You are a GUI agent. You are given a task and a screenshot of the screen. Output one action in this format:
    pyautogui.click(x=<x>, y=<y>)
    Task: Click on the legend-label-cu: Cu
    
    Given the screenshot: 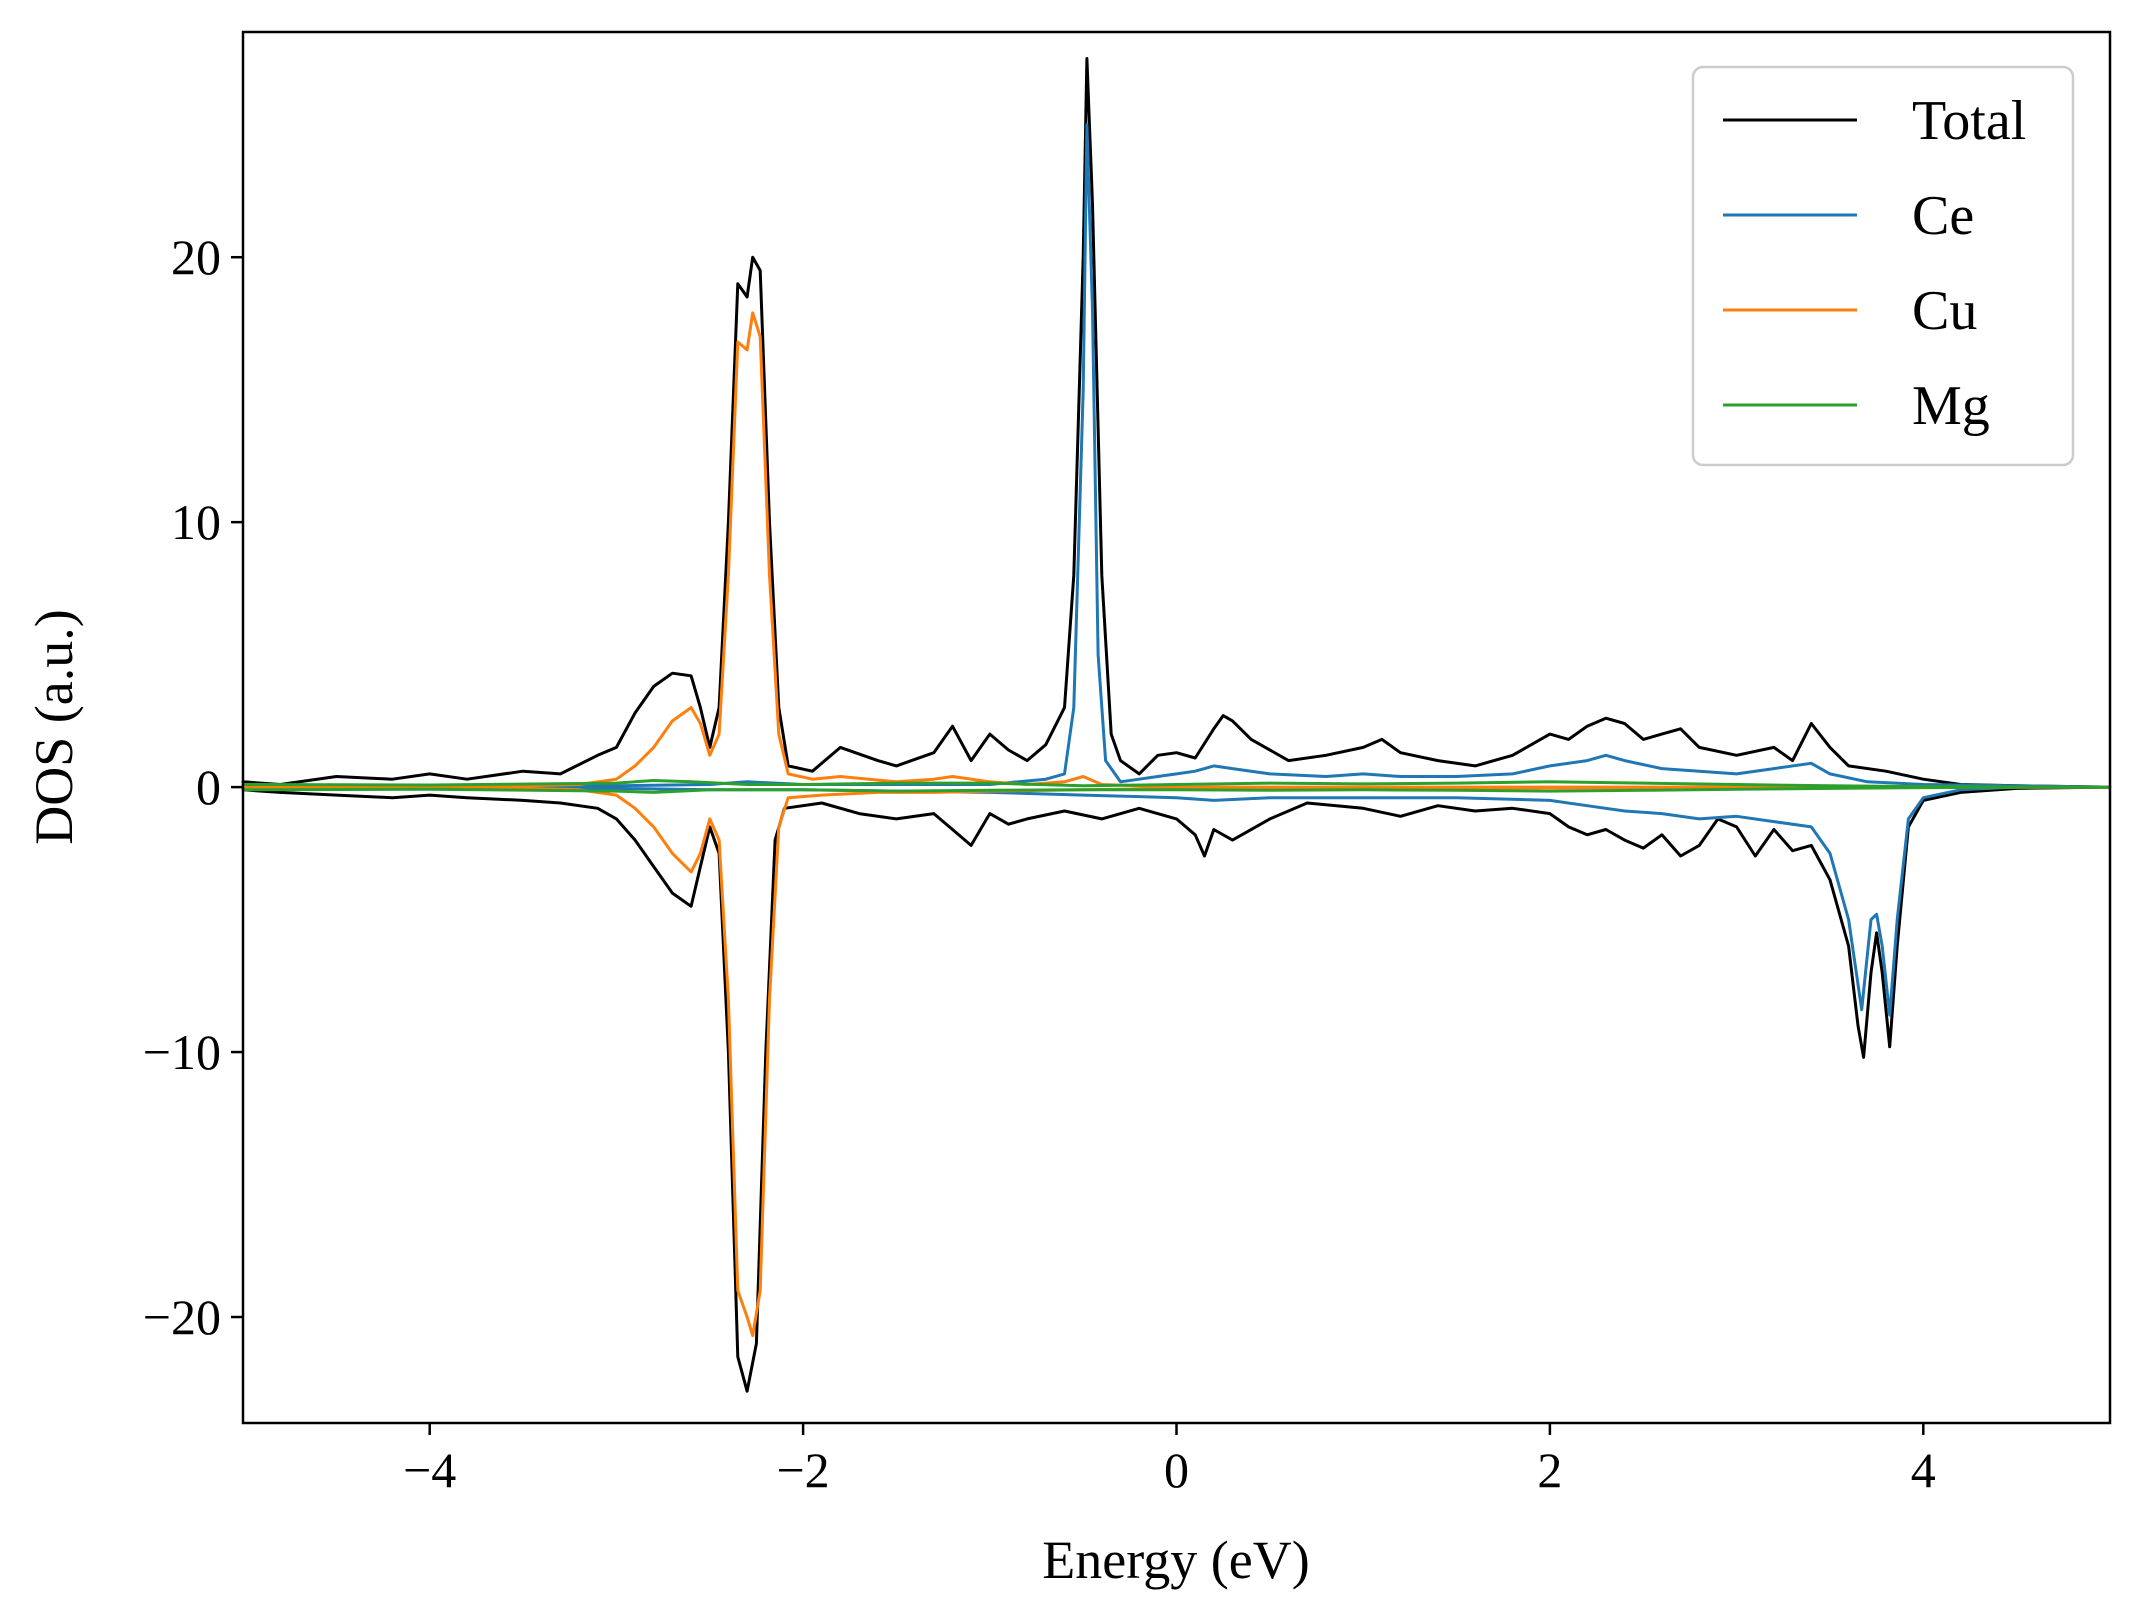 What is the action you would take?
    pyautogui.click(x=1944, y=311)
    